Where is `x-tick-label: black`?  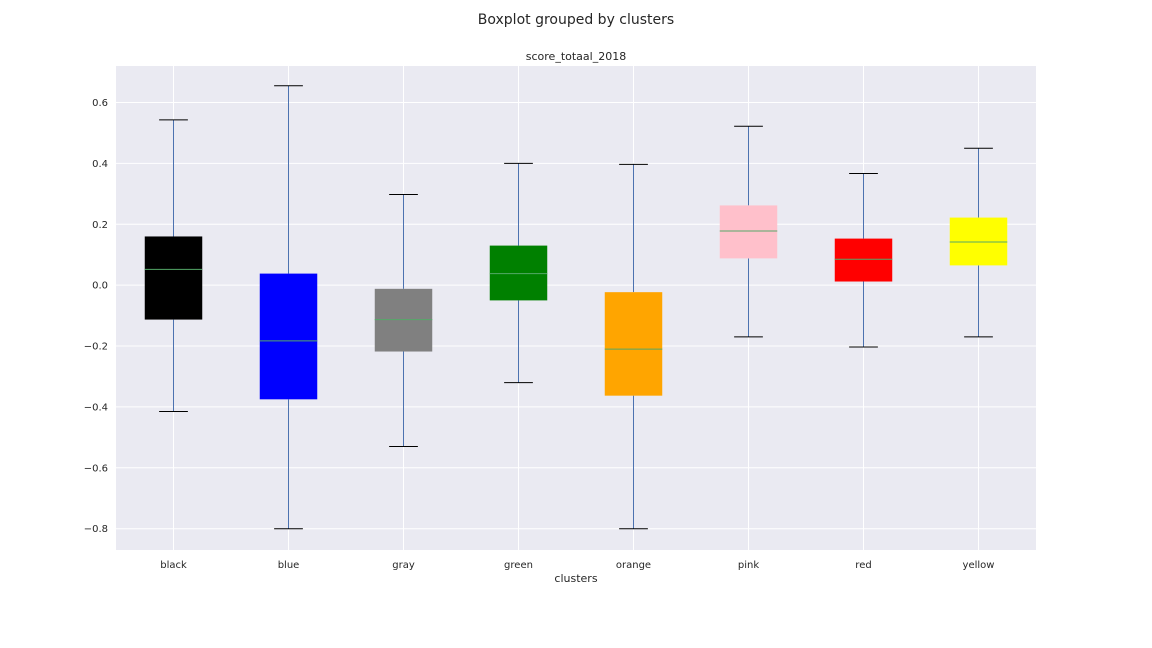 x-tick-label: black is located at coordinates (173, 565).